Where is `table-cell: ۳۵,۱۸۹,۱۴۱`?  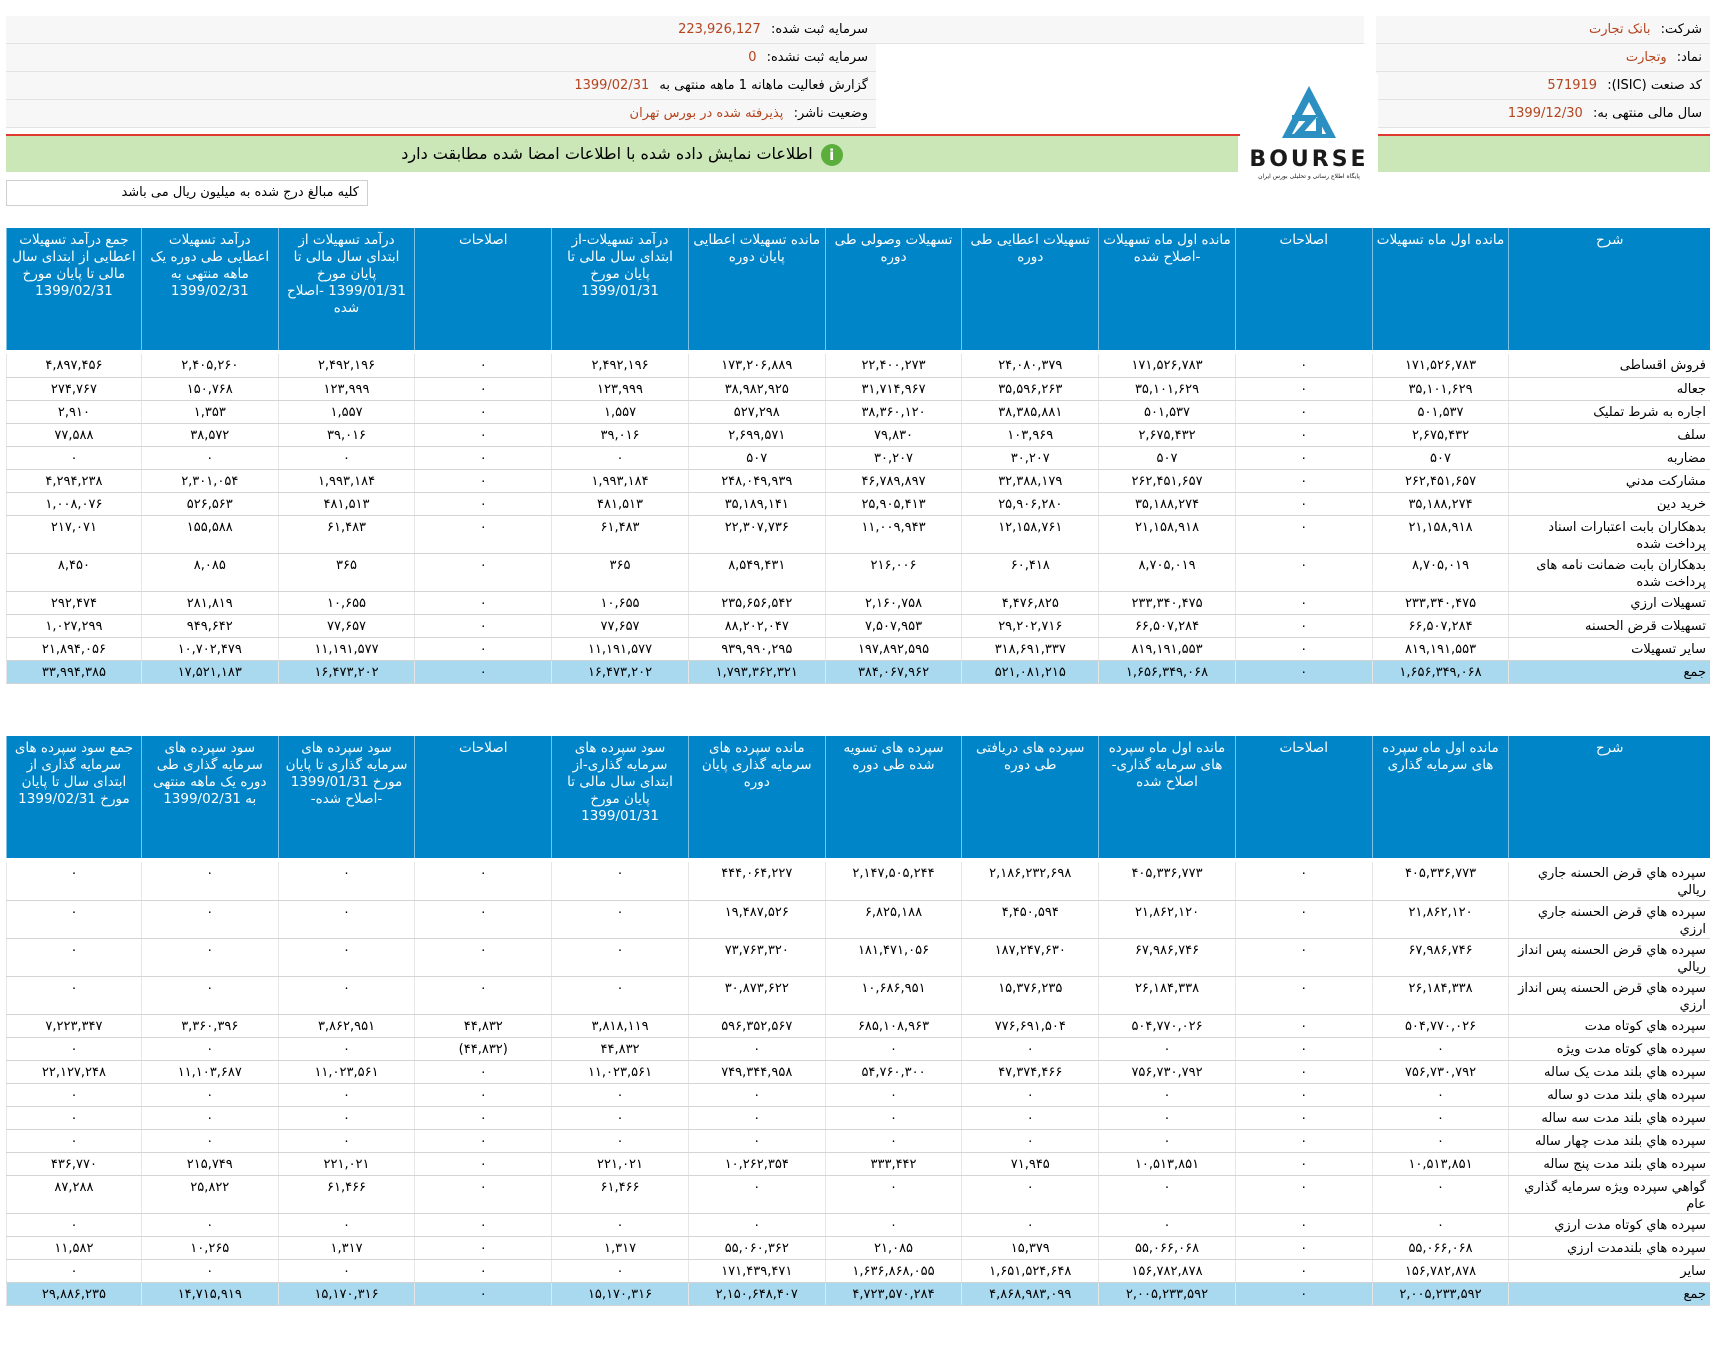 table-cell: ۳۵,۱۸۹,۱۴۱ is located at coordinates (756, 504).